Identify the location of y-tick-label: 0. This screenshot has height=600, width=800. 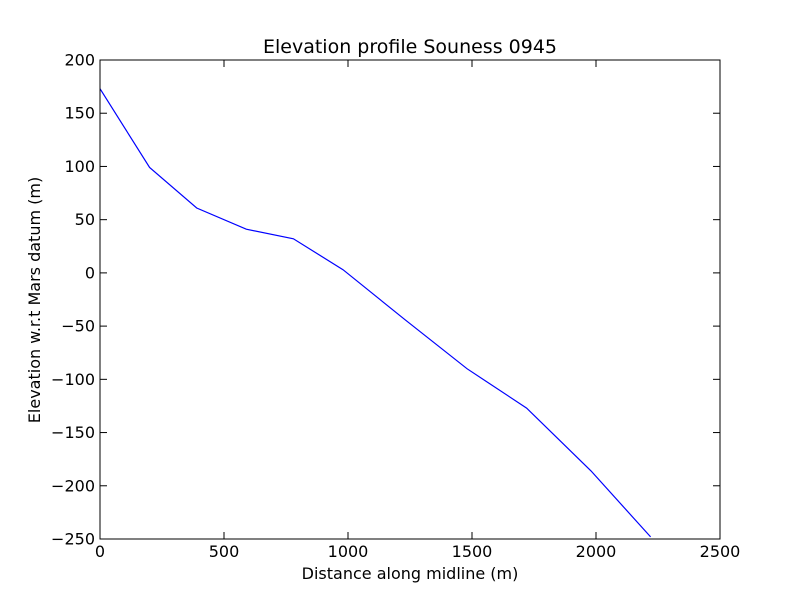
(90, 272).